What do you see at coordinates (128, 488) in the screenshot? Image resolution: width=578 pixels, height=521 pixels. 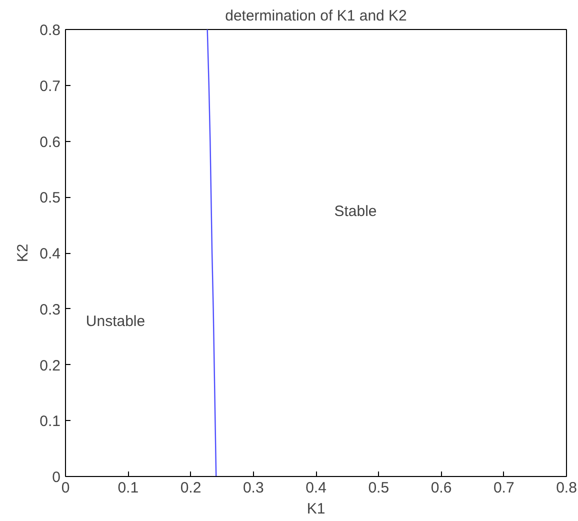 I see `x-tick-label: 0.1` at bounding box center [128, 488].